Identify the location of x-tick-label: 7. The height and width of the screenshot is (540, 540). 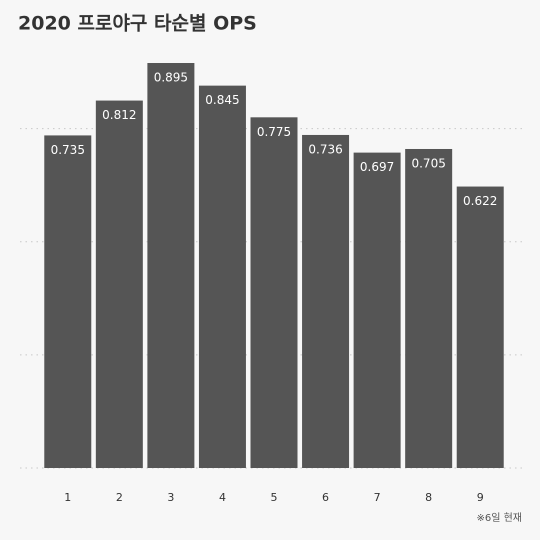
(377, 497).